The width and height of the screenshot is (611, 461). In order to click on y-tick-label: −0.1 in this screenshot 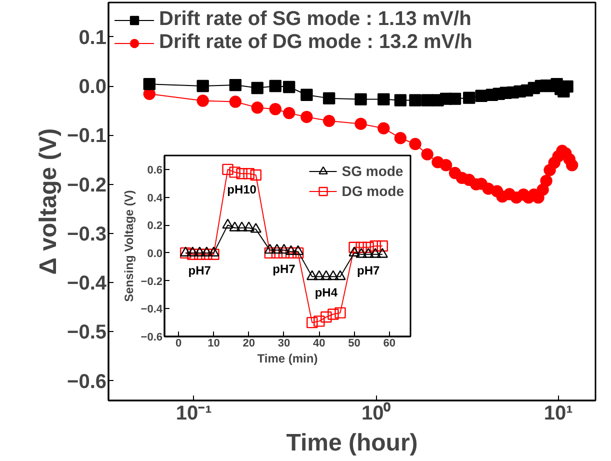, I will do `click(86, 136)`.